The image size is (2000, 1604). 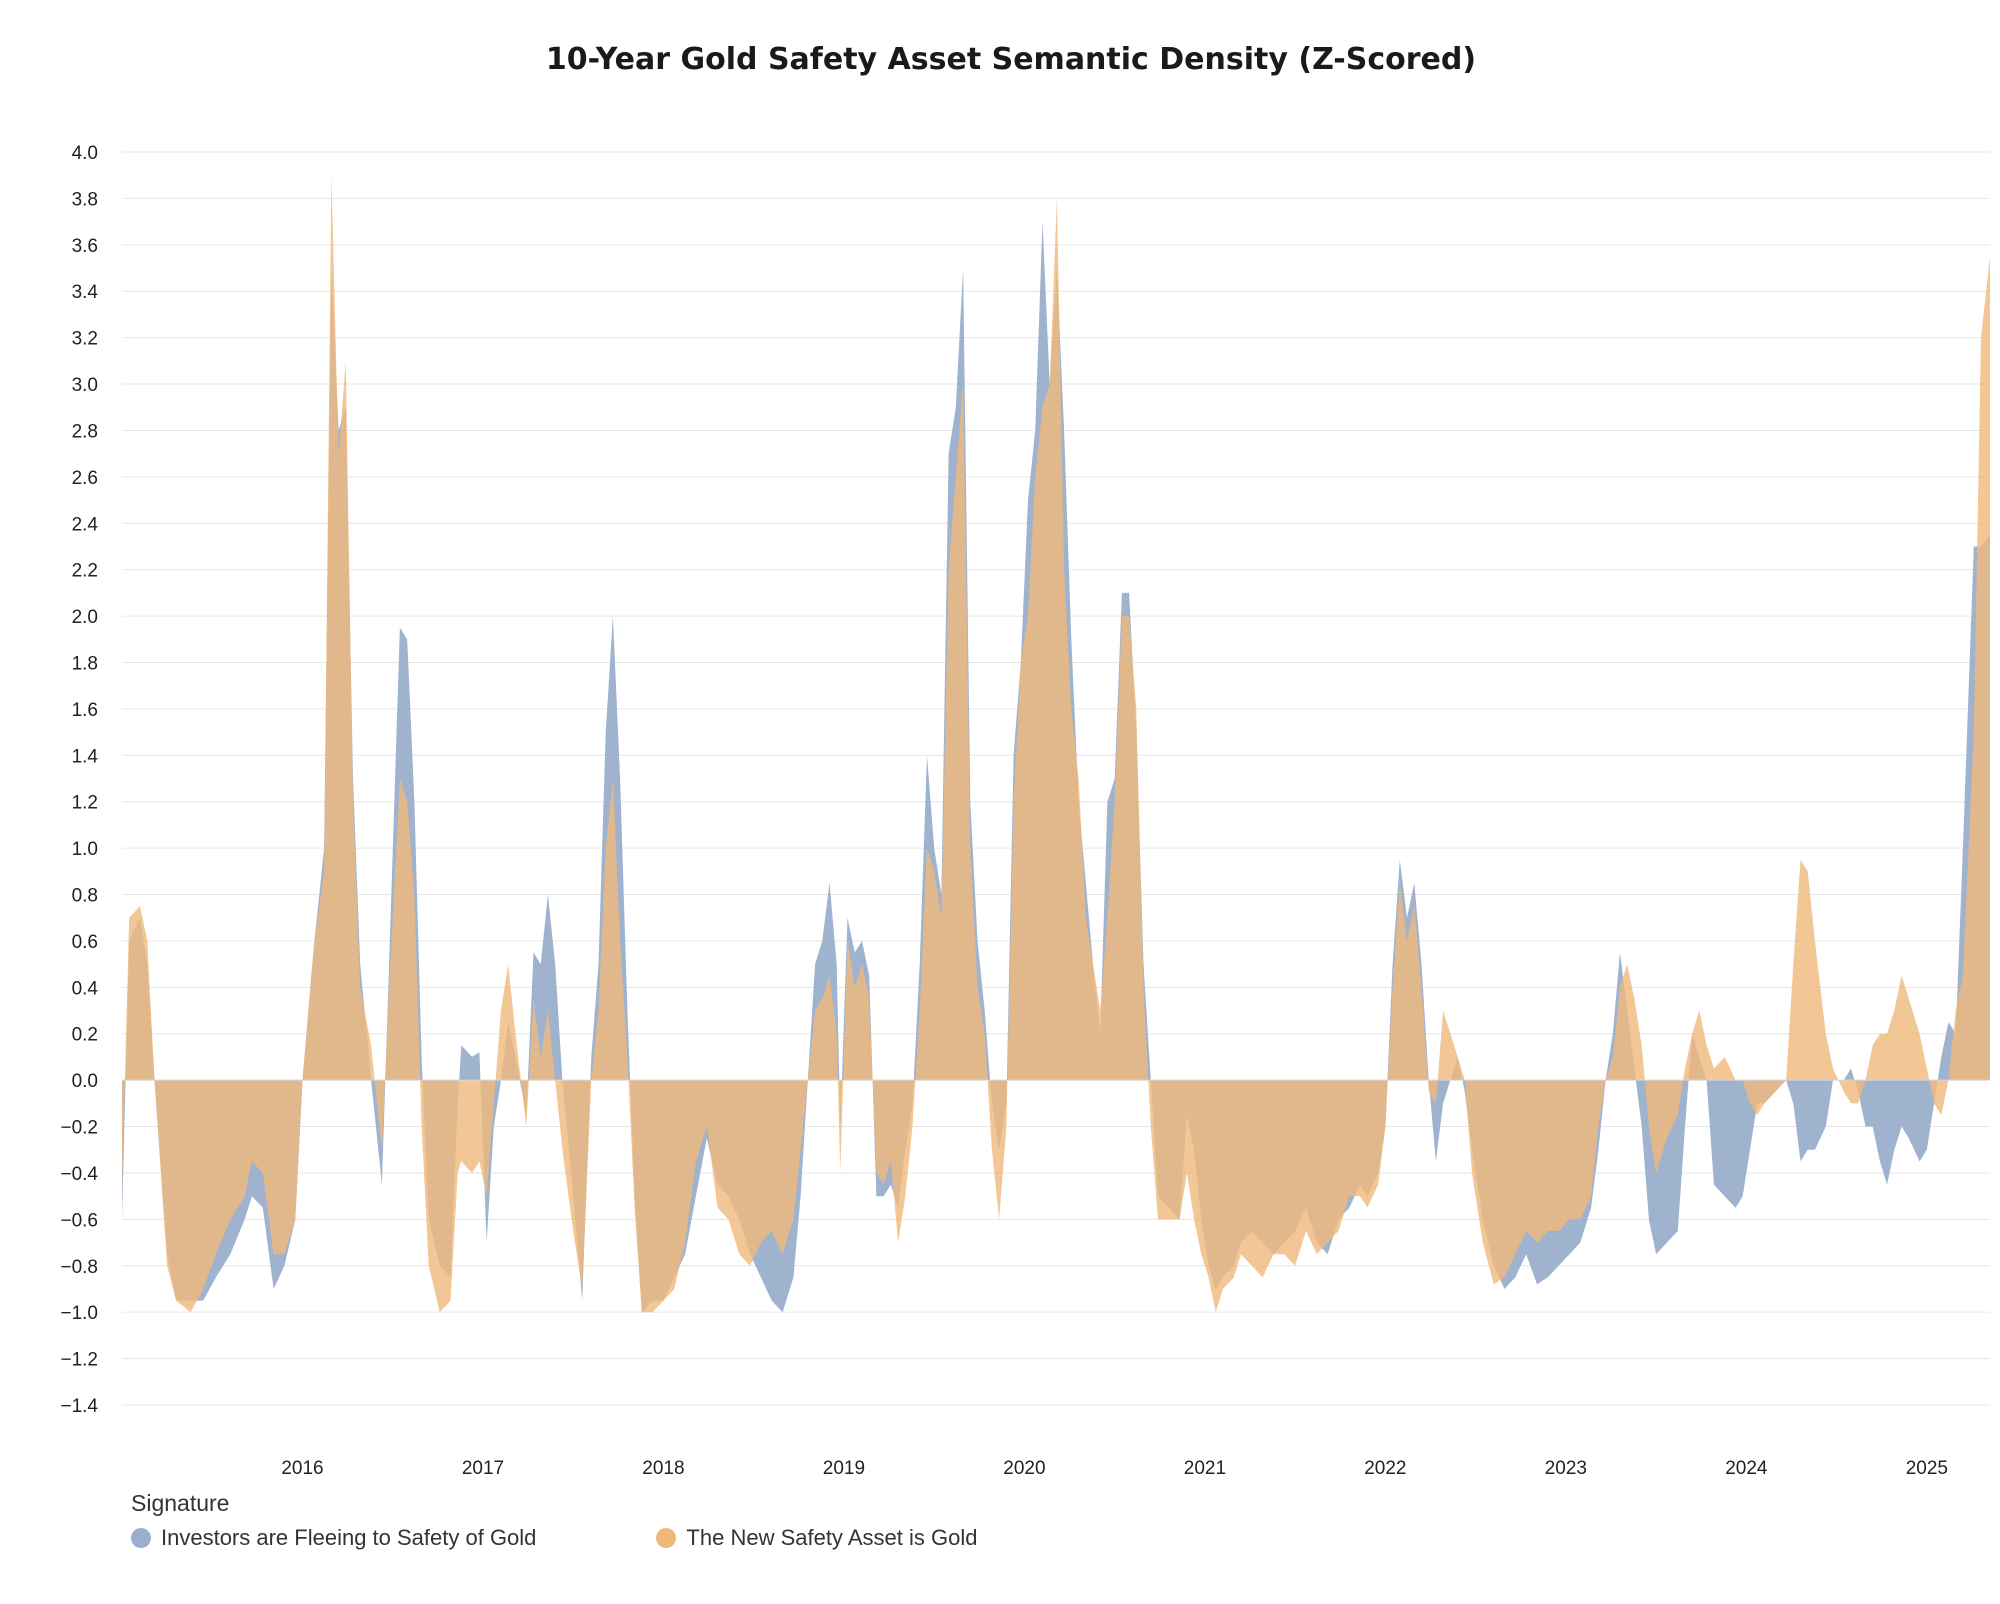 I want to click on y-tick-label: 3.0, so click(x=85, y=385).